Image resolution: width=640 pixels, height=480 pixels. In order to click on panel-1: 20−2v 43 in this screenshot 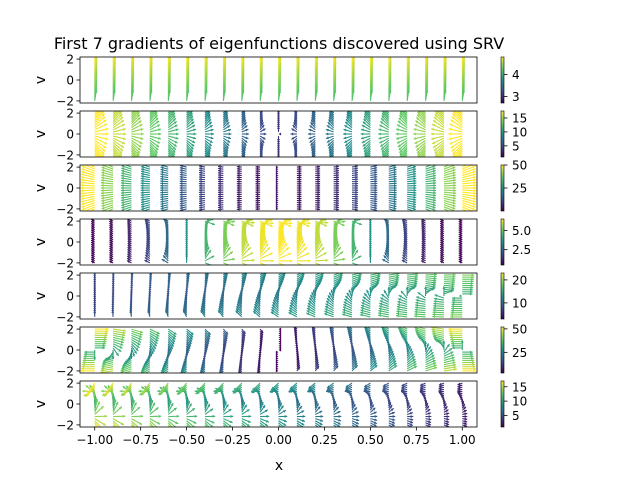, I will do `click(276, 81)`.